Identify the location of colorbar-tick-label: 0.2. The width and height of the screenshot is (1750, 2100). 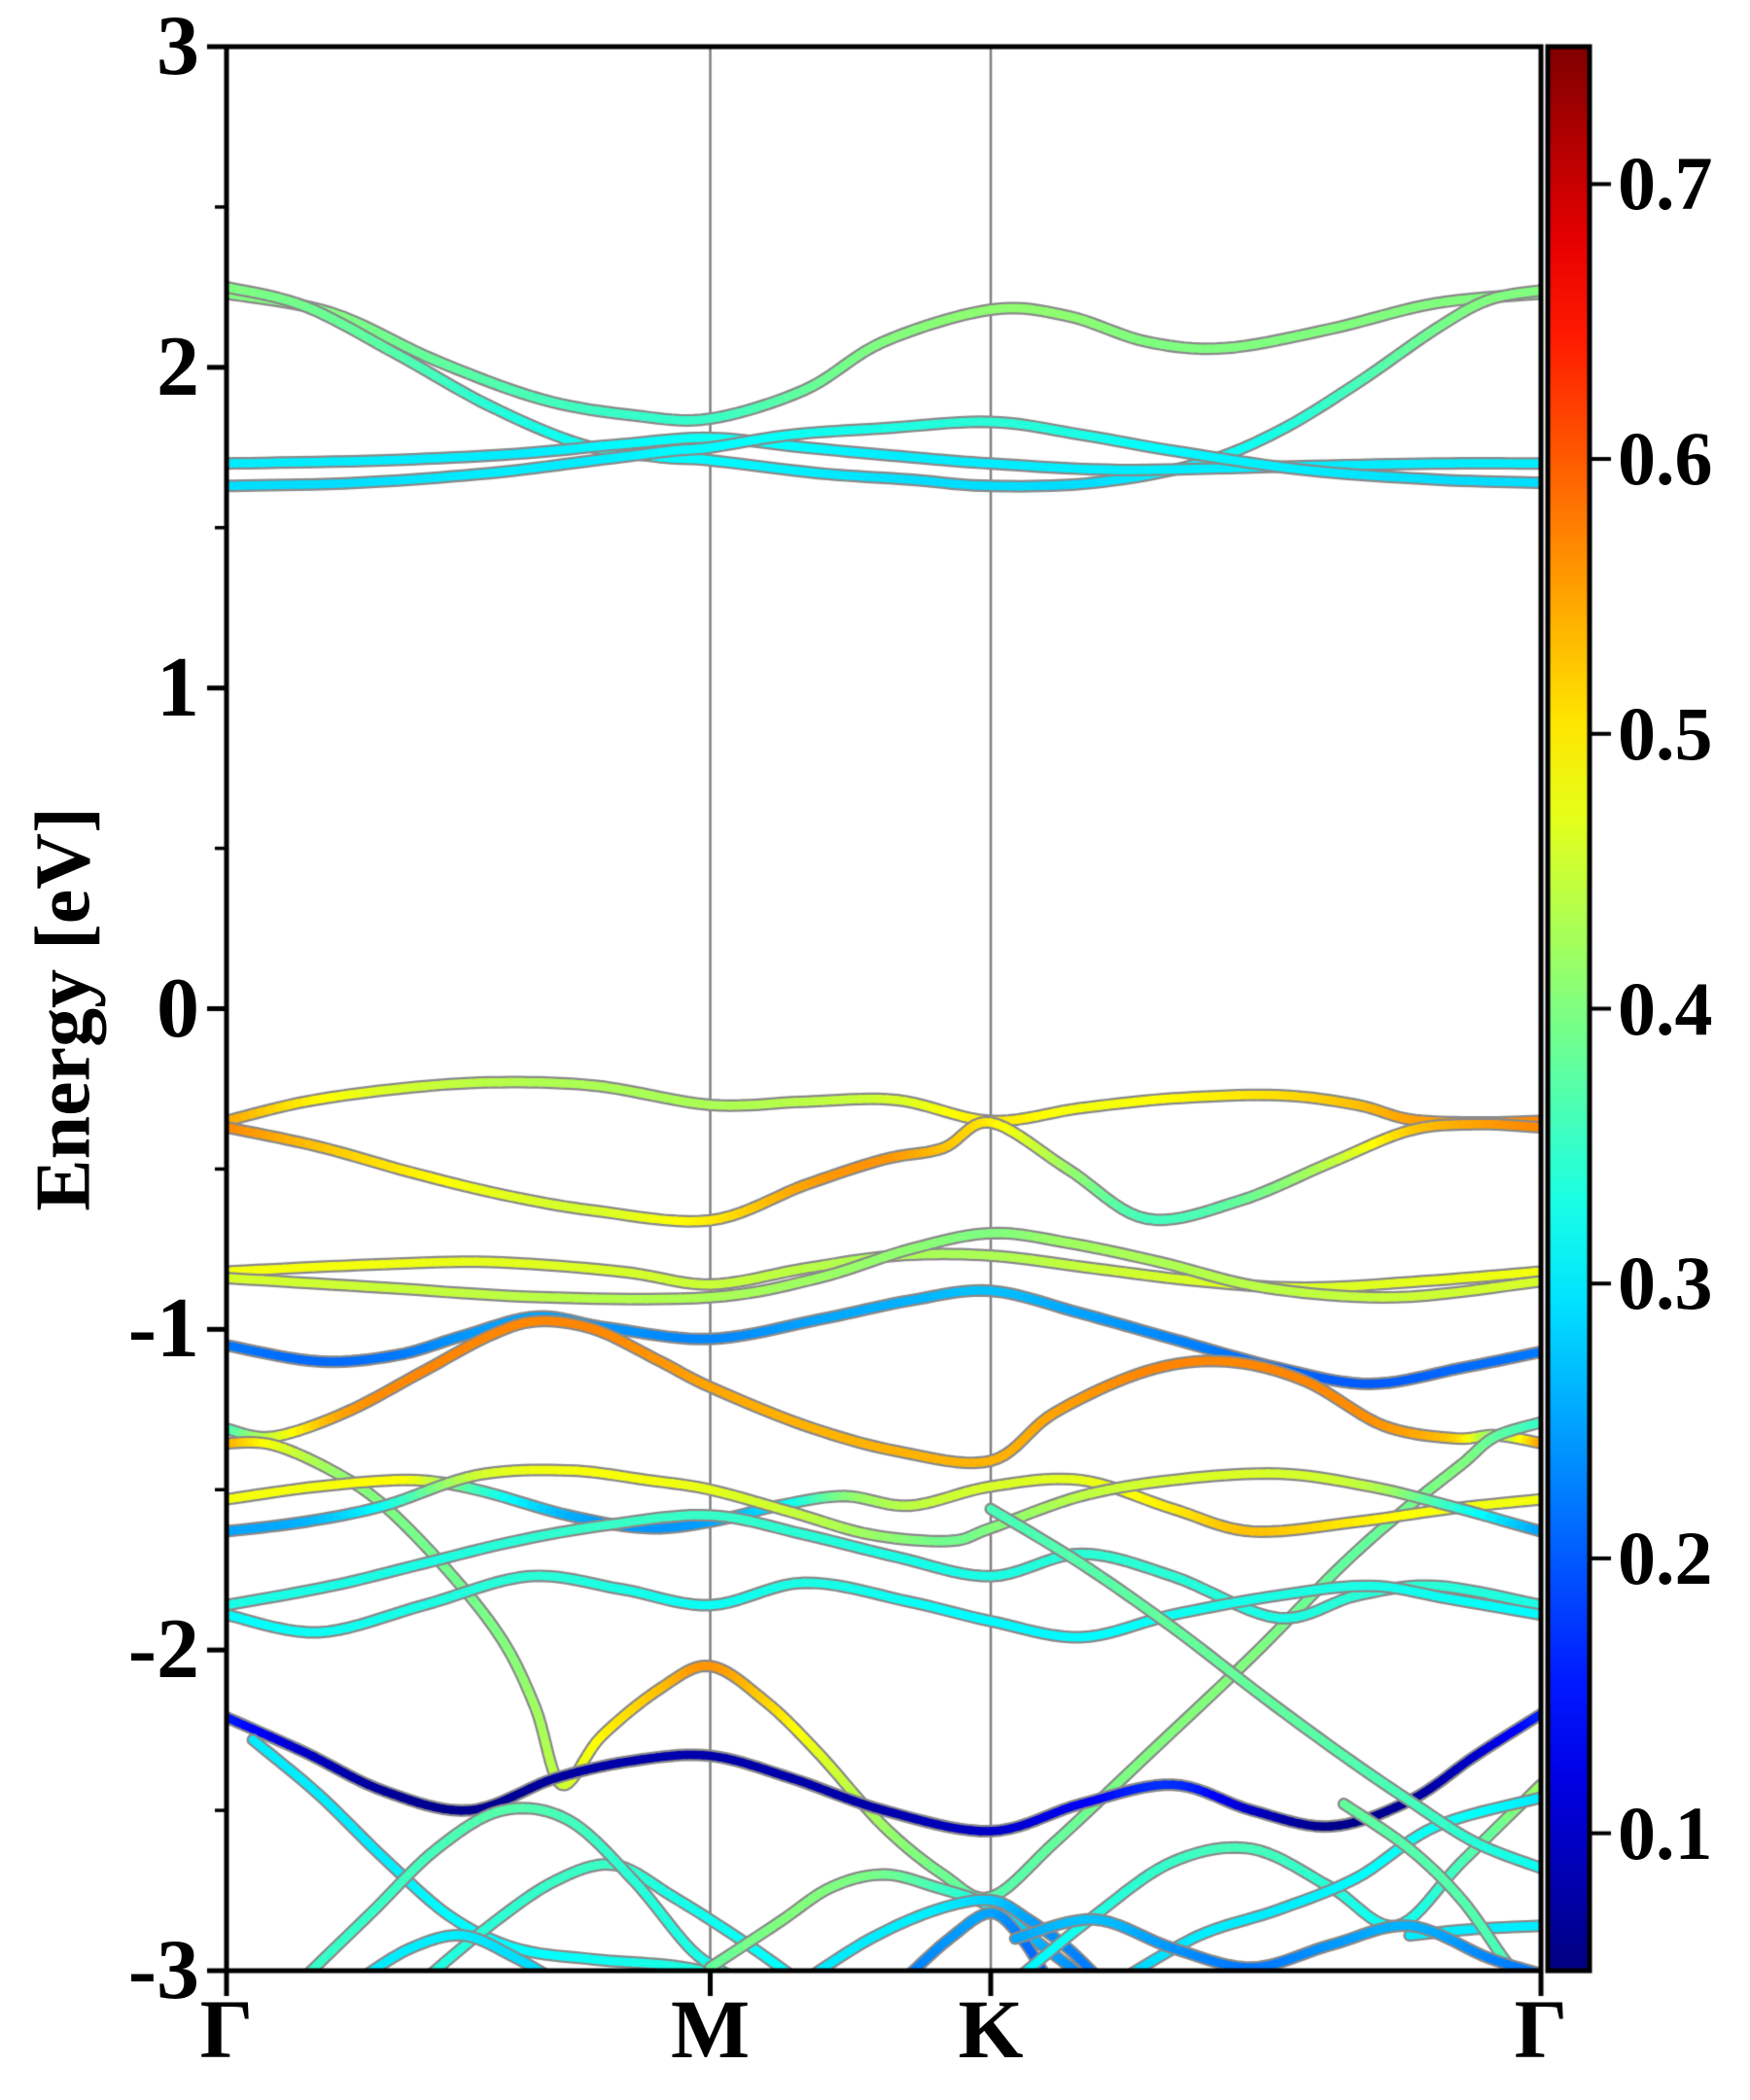
(1665, 1557).